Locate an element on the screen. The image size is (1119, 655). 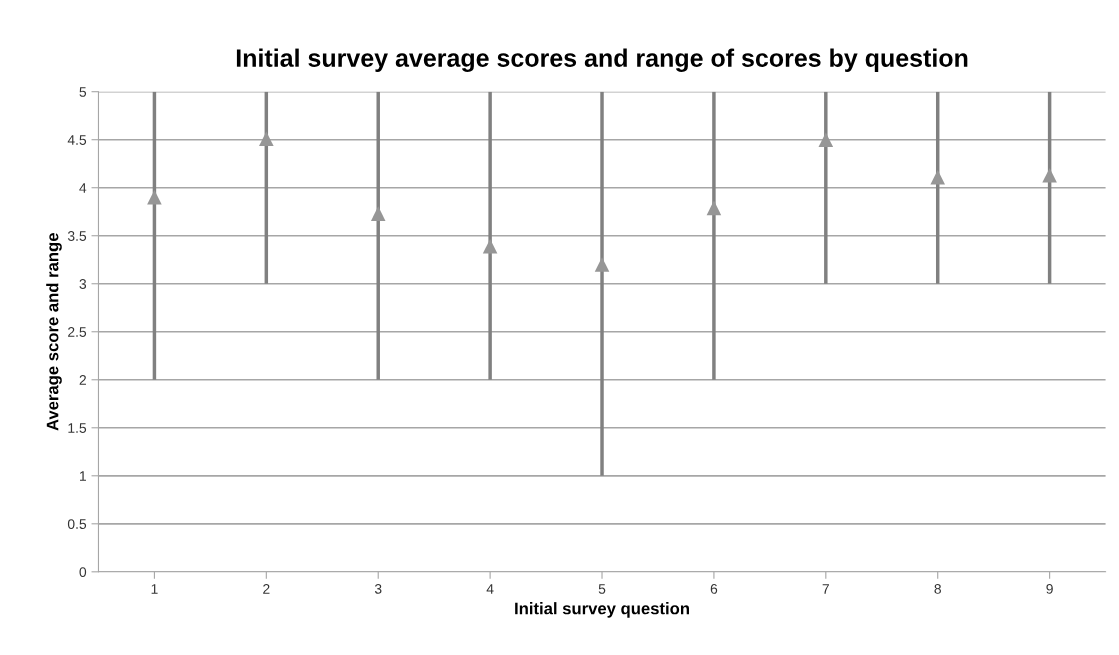
y-tick-label: 3.5 is located at coordinates (77, 236).